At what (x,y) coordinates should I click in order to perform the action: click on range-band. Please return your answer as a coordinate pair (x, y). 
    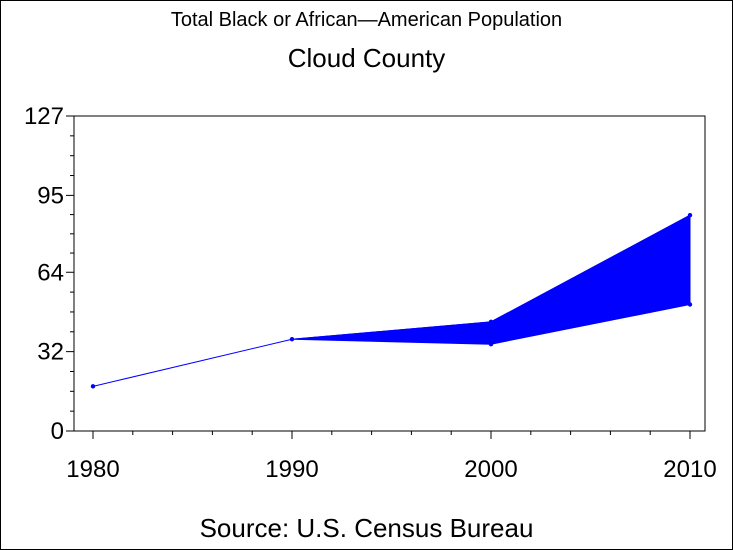
    Looking at the image, I should click on (491, 279).